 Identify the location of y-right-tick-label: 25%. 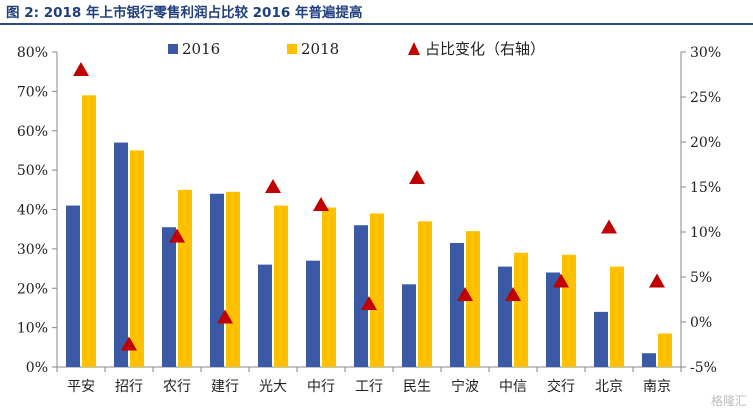
(705, 98).